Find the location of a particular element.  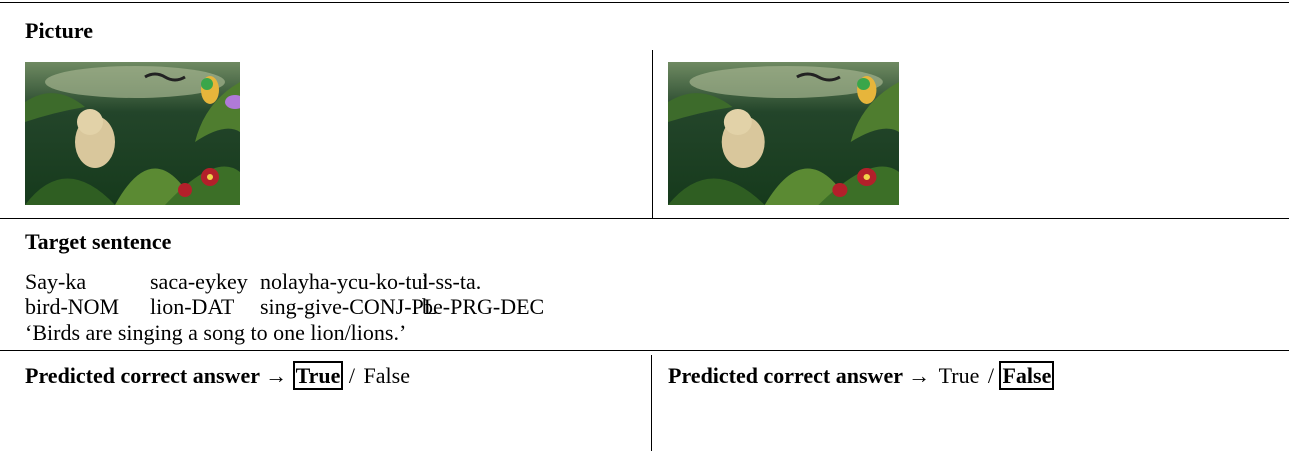

gloss-word: lion-DAT is located at coordinates (192, 306).